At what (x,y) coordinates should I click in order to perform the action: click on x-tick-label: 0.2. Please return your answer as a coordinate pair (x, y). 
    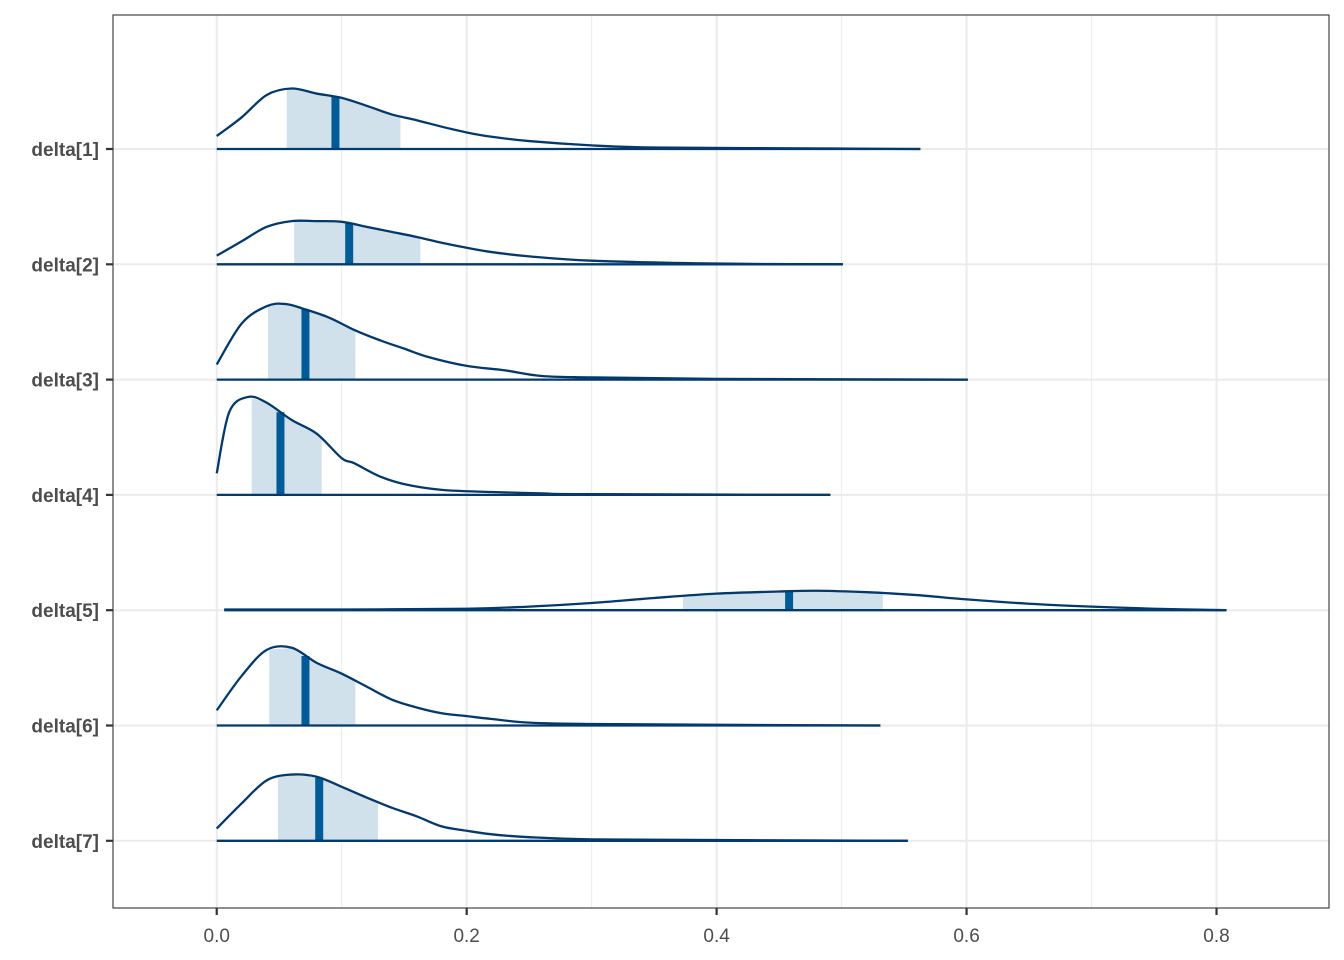
    Looking at the image, I should click on (466, 936).